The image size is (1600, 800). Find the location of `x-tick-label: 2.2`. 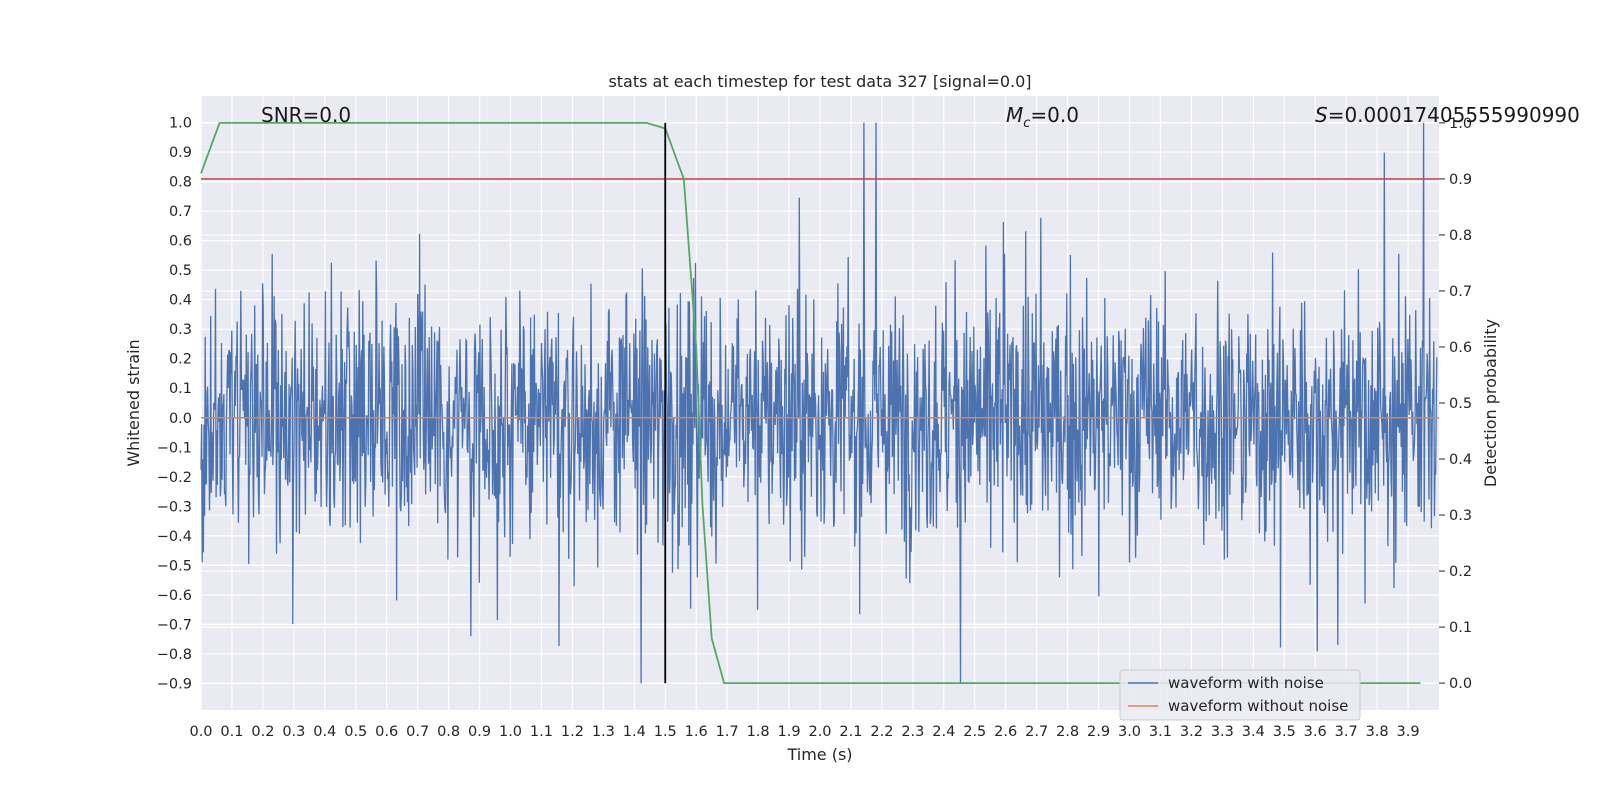

x-tick-label: 2.2 is located at coordinates (881, 732).